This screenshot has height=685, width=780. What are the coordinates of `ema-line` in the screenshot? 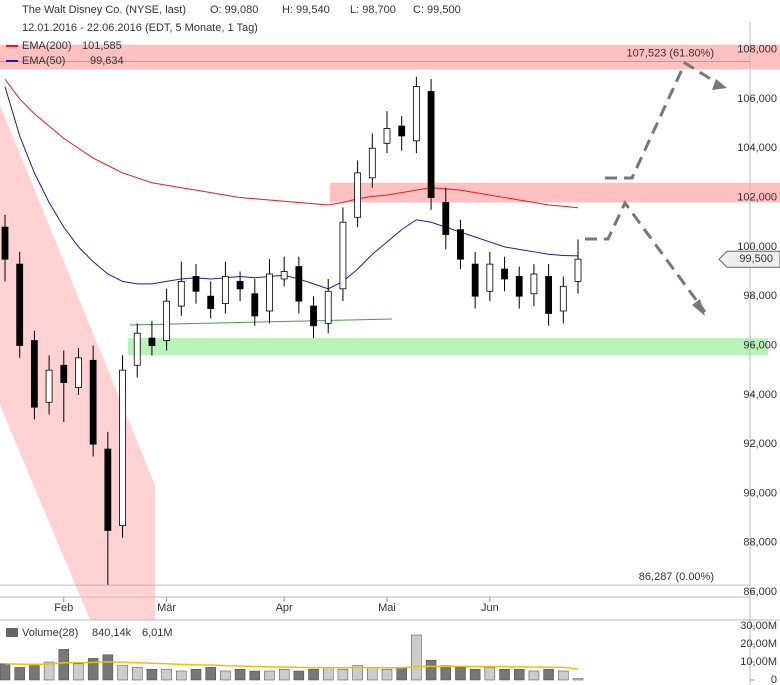 It's located at (291, 143).